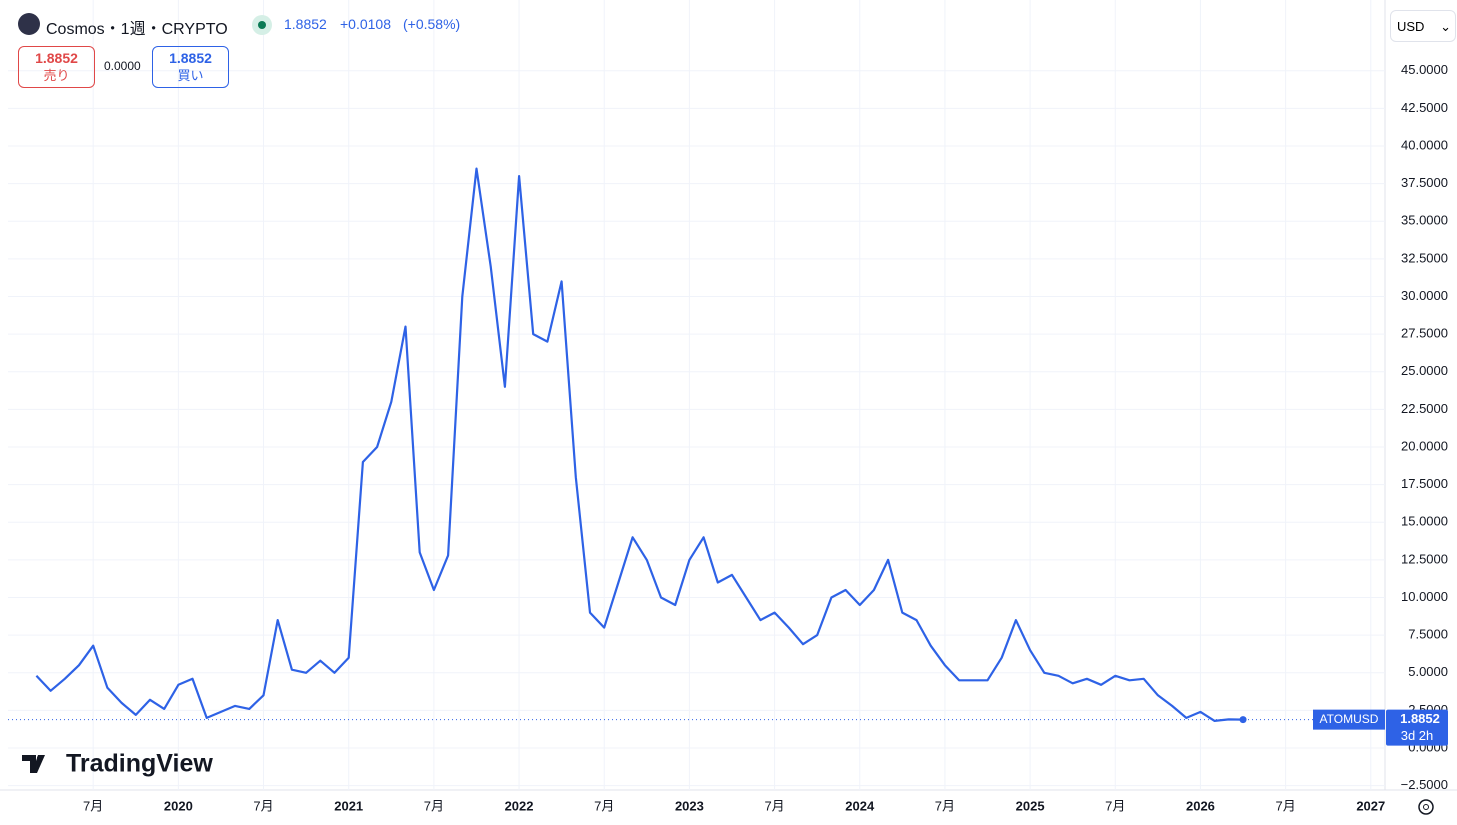 The width and height of the screenshot is (1457, 825). Describe the element at coordinates (1370, 805) in the screenshot. I see `x-tick-label: 2027` at that location.